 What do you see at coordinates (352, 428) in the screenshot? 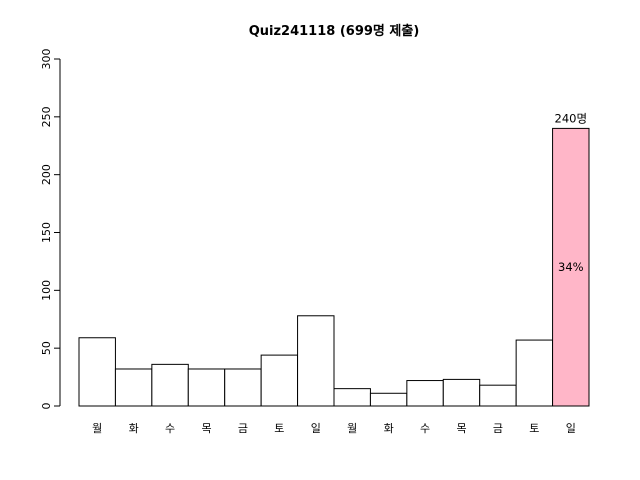
I see `x-tick-label-7: 월` at bounding box center [352, 428].